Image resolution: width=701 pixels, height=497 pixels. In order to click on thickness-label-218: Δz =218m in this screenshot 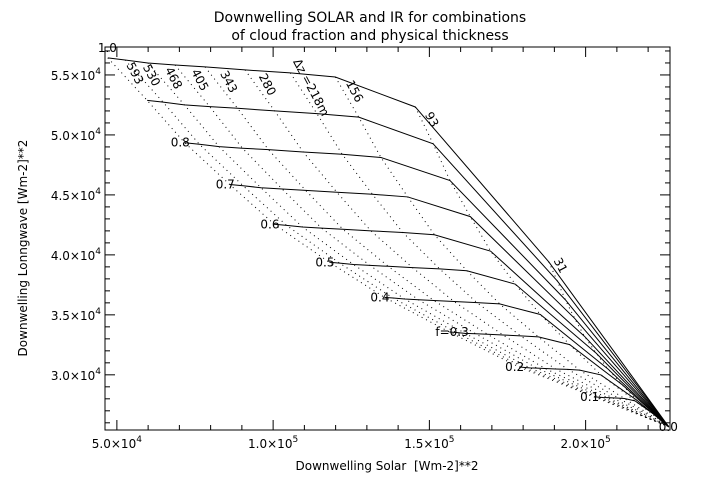, I will do `click(311, 87)`.